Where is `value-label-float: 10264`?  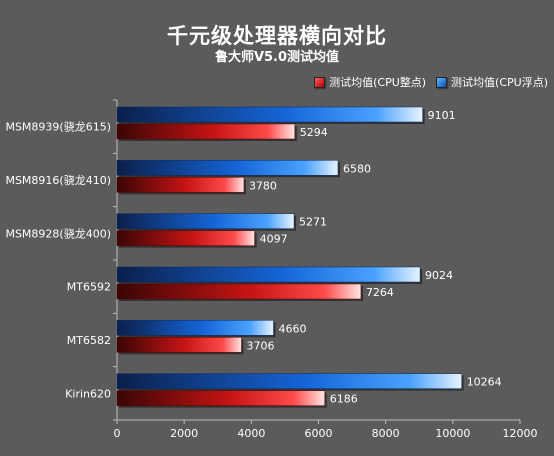 value-label-float: 10264 is located at coordinates (484, 382).